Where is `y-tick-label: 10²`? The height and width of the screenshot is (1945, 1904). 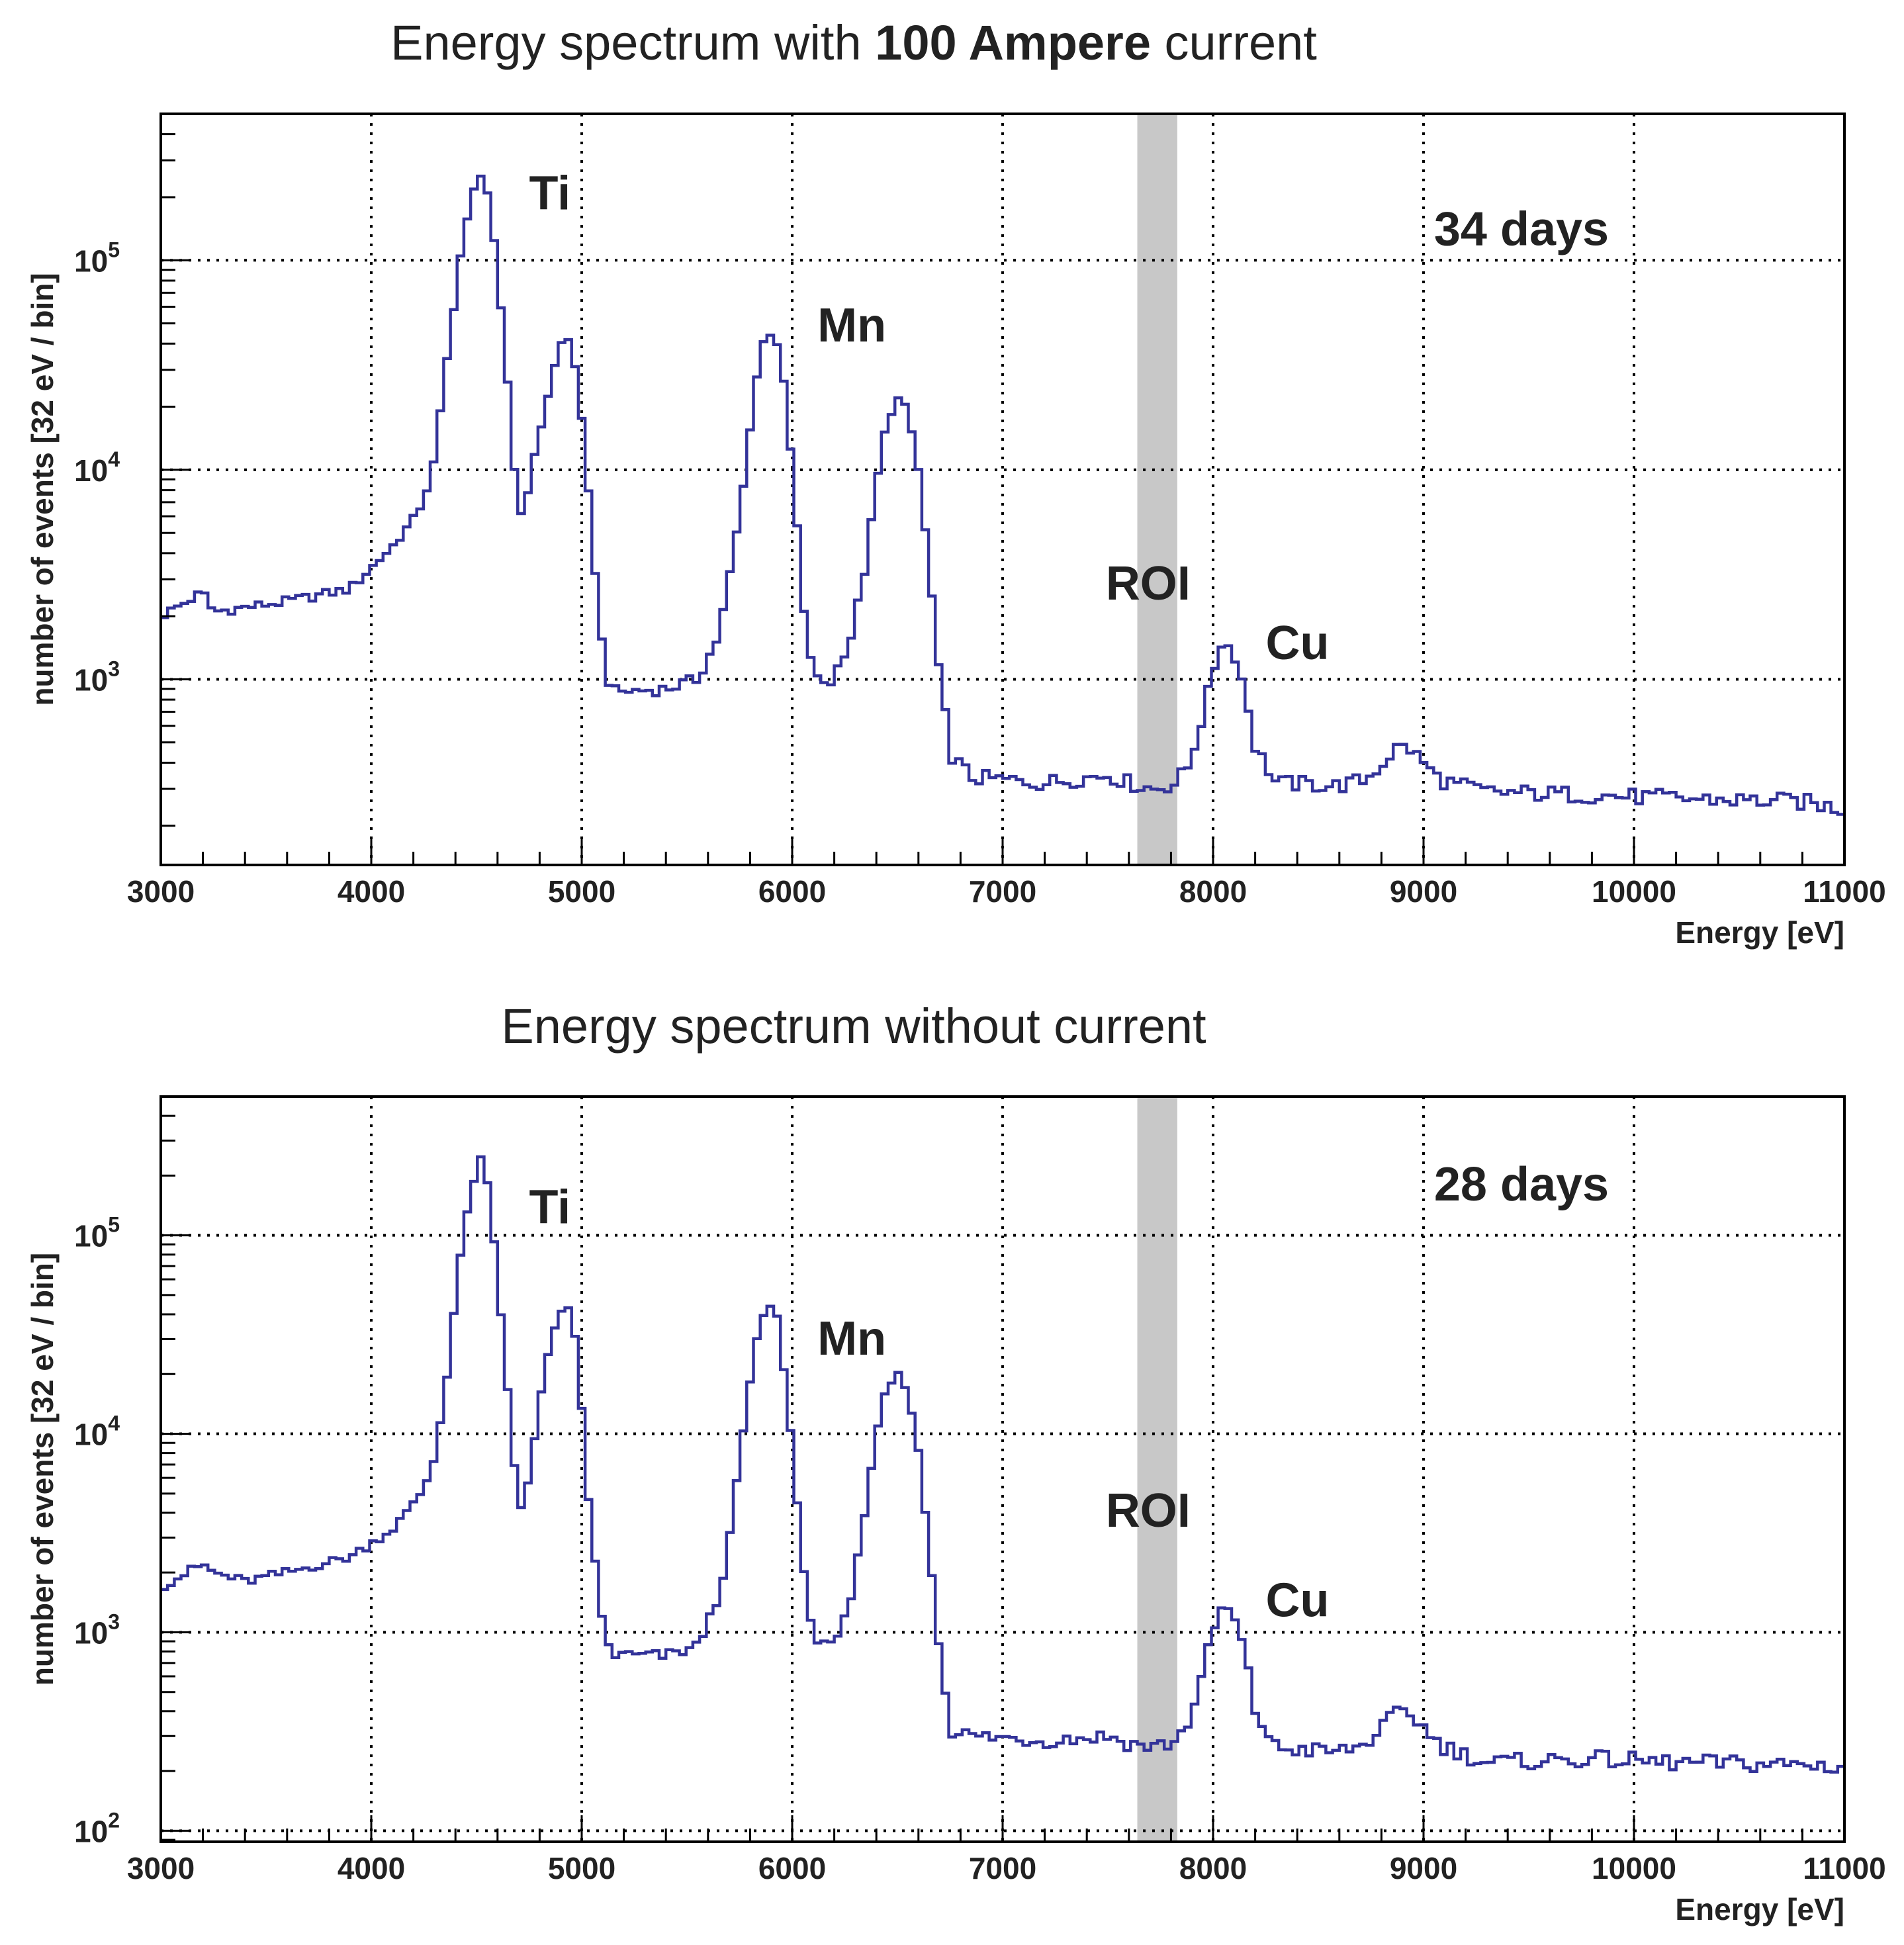 y-tick-label: 10² is located at coordinates (97, 1828).